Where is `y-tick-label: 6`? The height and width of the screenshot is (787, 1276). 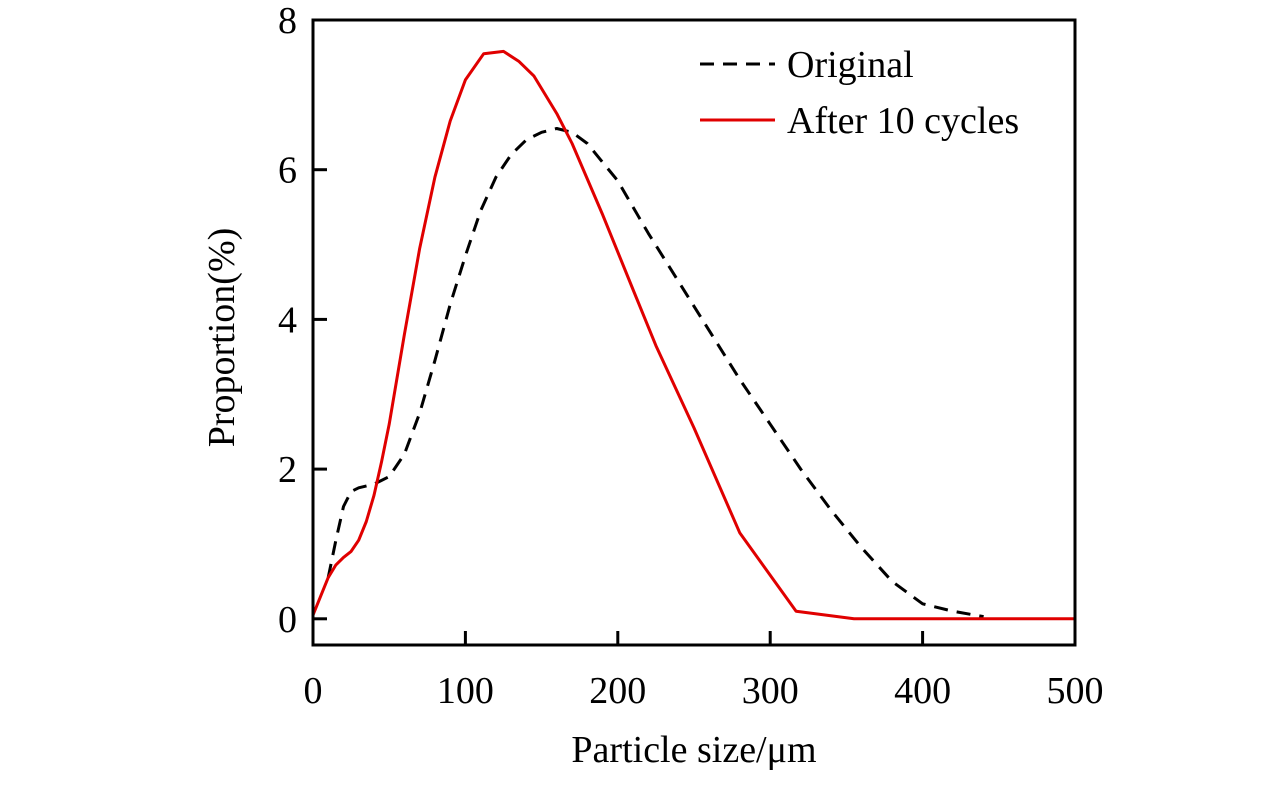 y-tick-label: 6 is located at coordinates (287, 171).